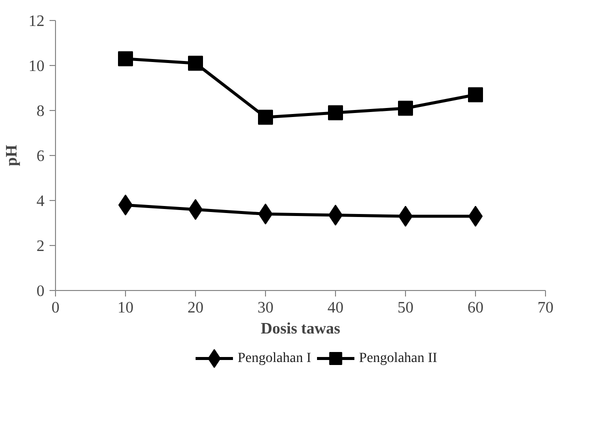 This screenshot has height=432, width=594. I want to click on y-tick-label: 0, so click(40, 291).